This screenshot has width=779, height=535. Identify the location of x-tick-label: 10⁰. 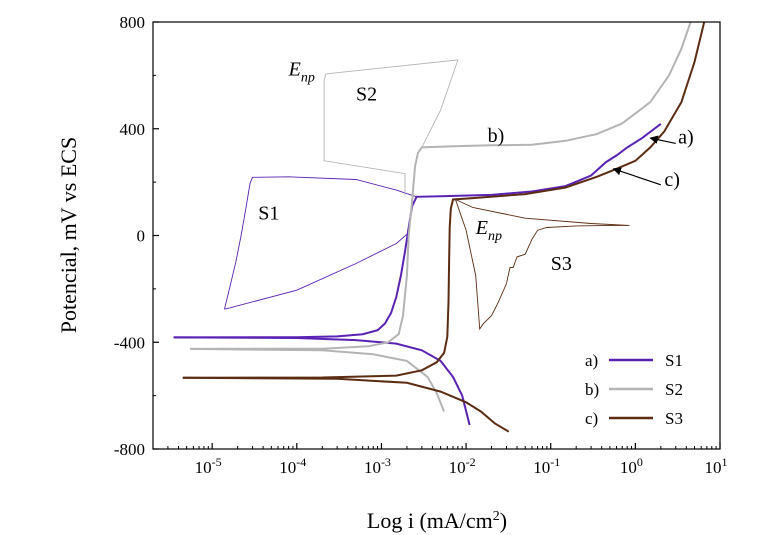
(631, 466).